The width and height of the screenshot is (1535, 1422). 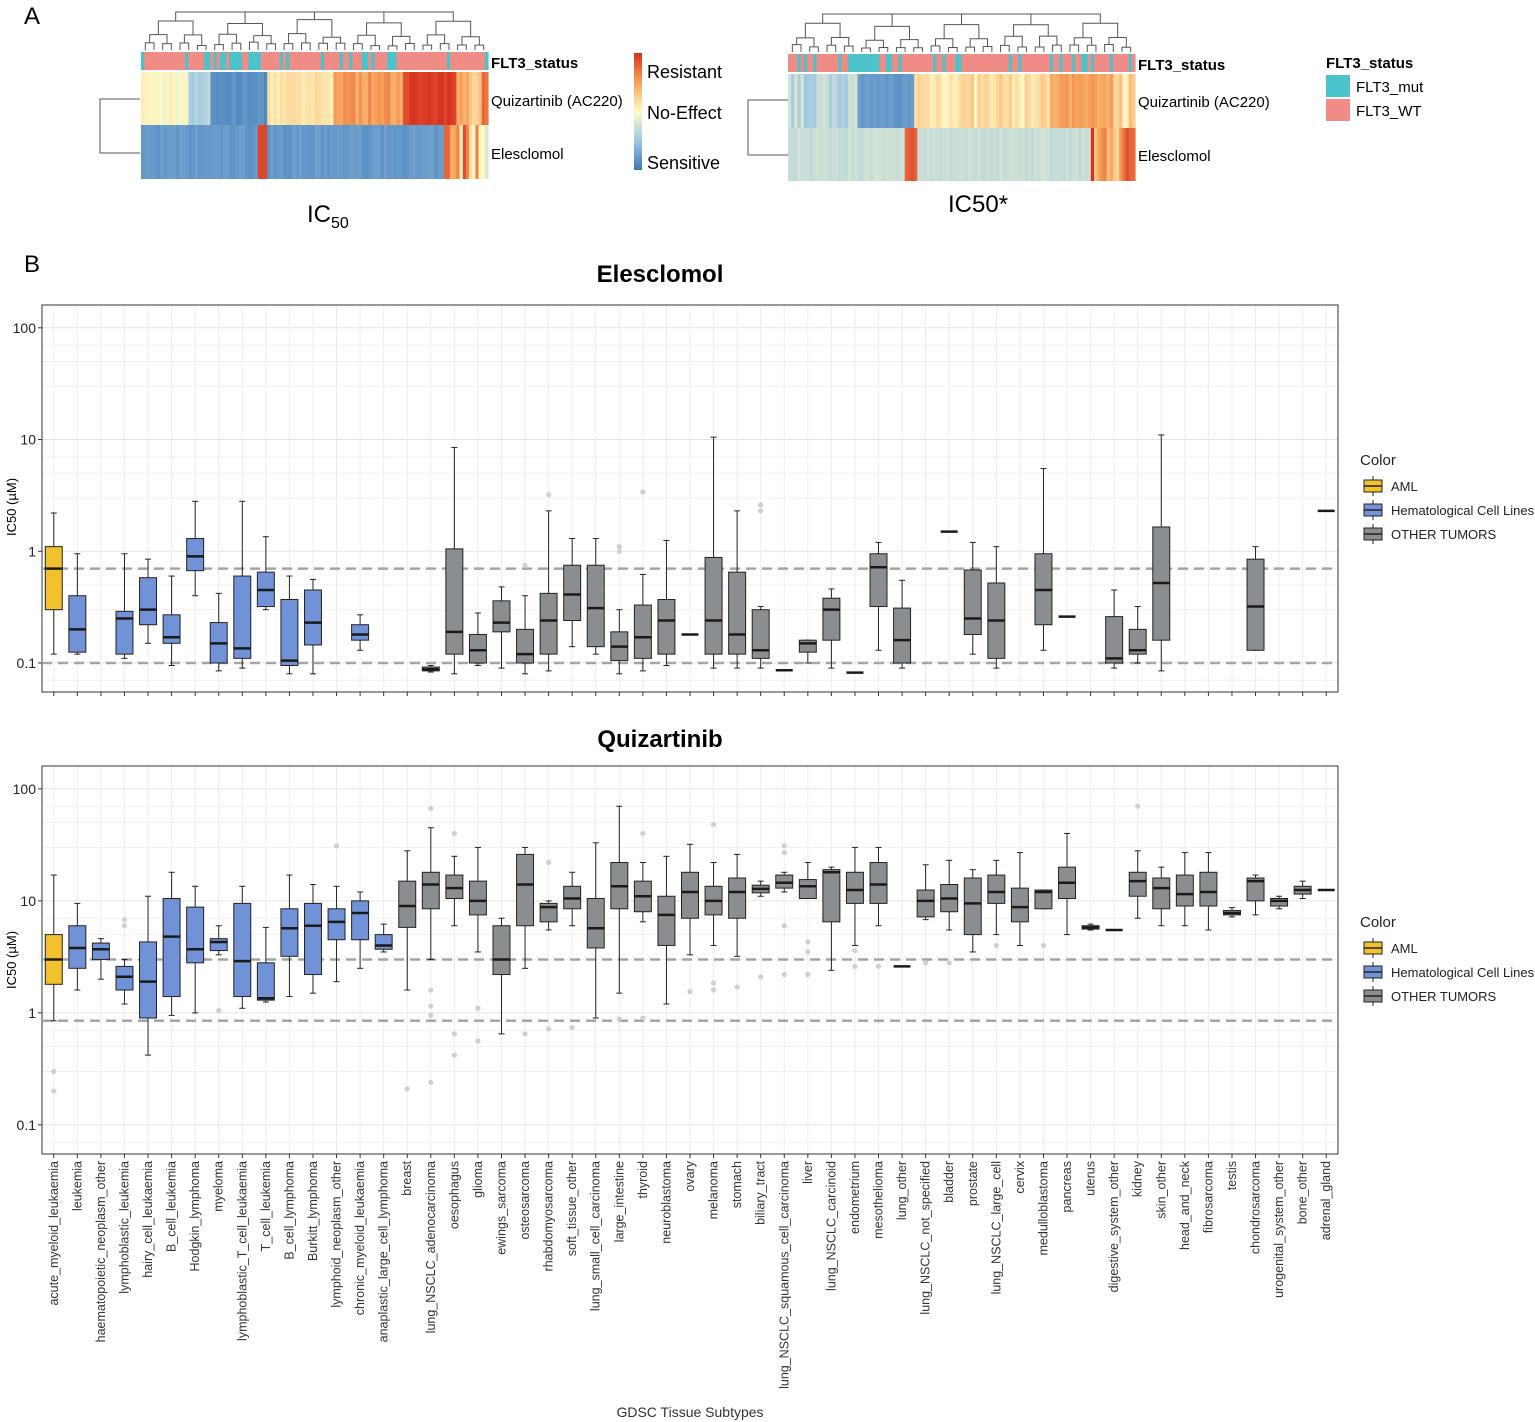 What do you see at coordinates (430, 668) in the screenshot?
I see `box-lung_NSCLC_adenocarcinoma` at bounding box center [430, 668].